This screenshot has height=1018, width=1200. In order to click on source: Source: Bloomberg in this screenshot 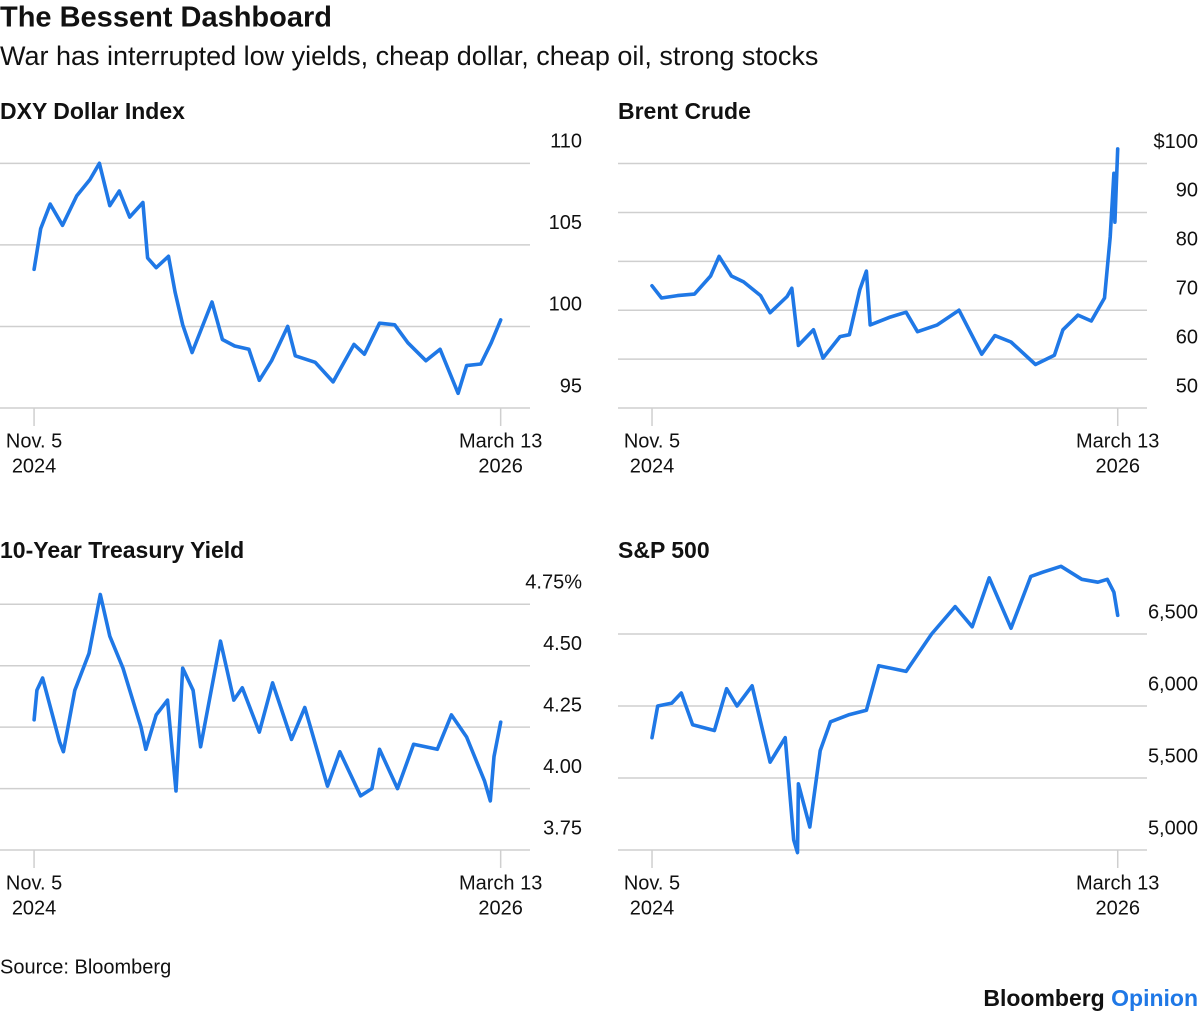, I will do `click(85, 967)`.